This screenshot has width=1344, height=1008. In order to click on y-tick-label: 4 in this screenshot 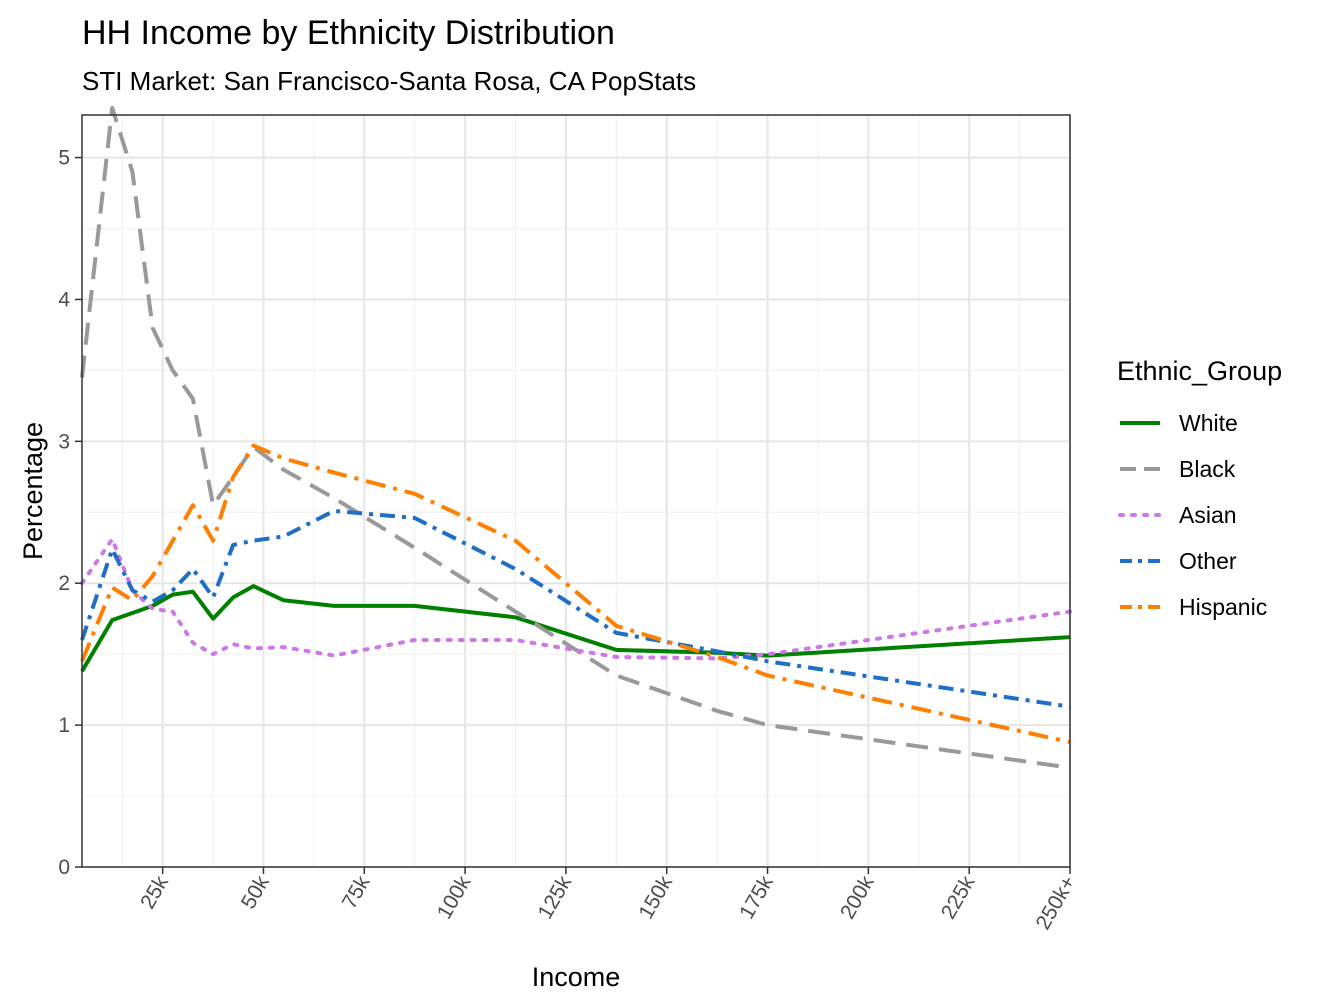, I will do `click(64, 299)`.